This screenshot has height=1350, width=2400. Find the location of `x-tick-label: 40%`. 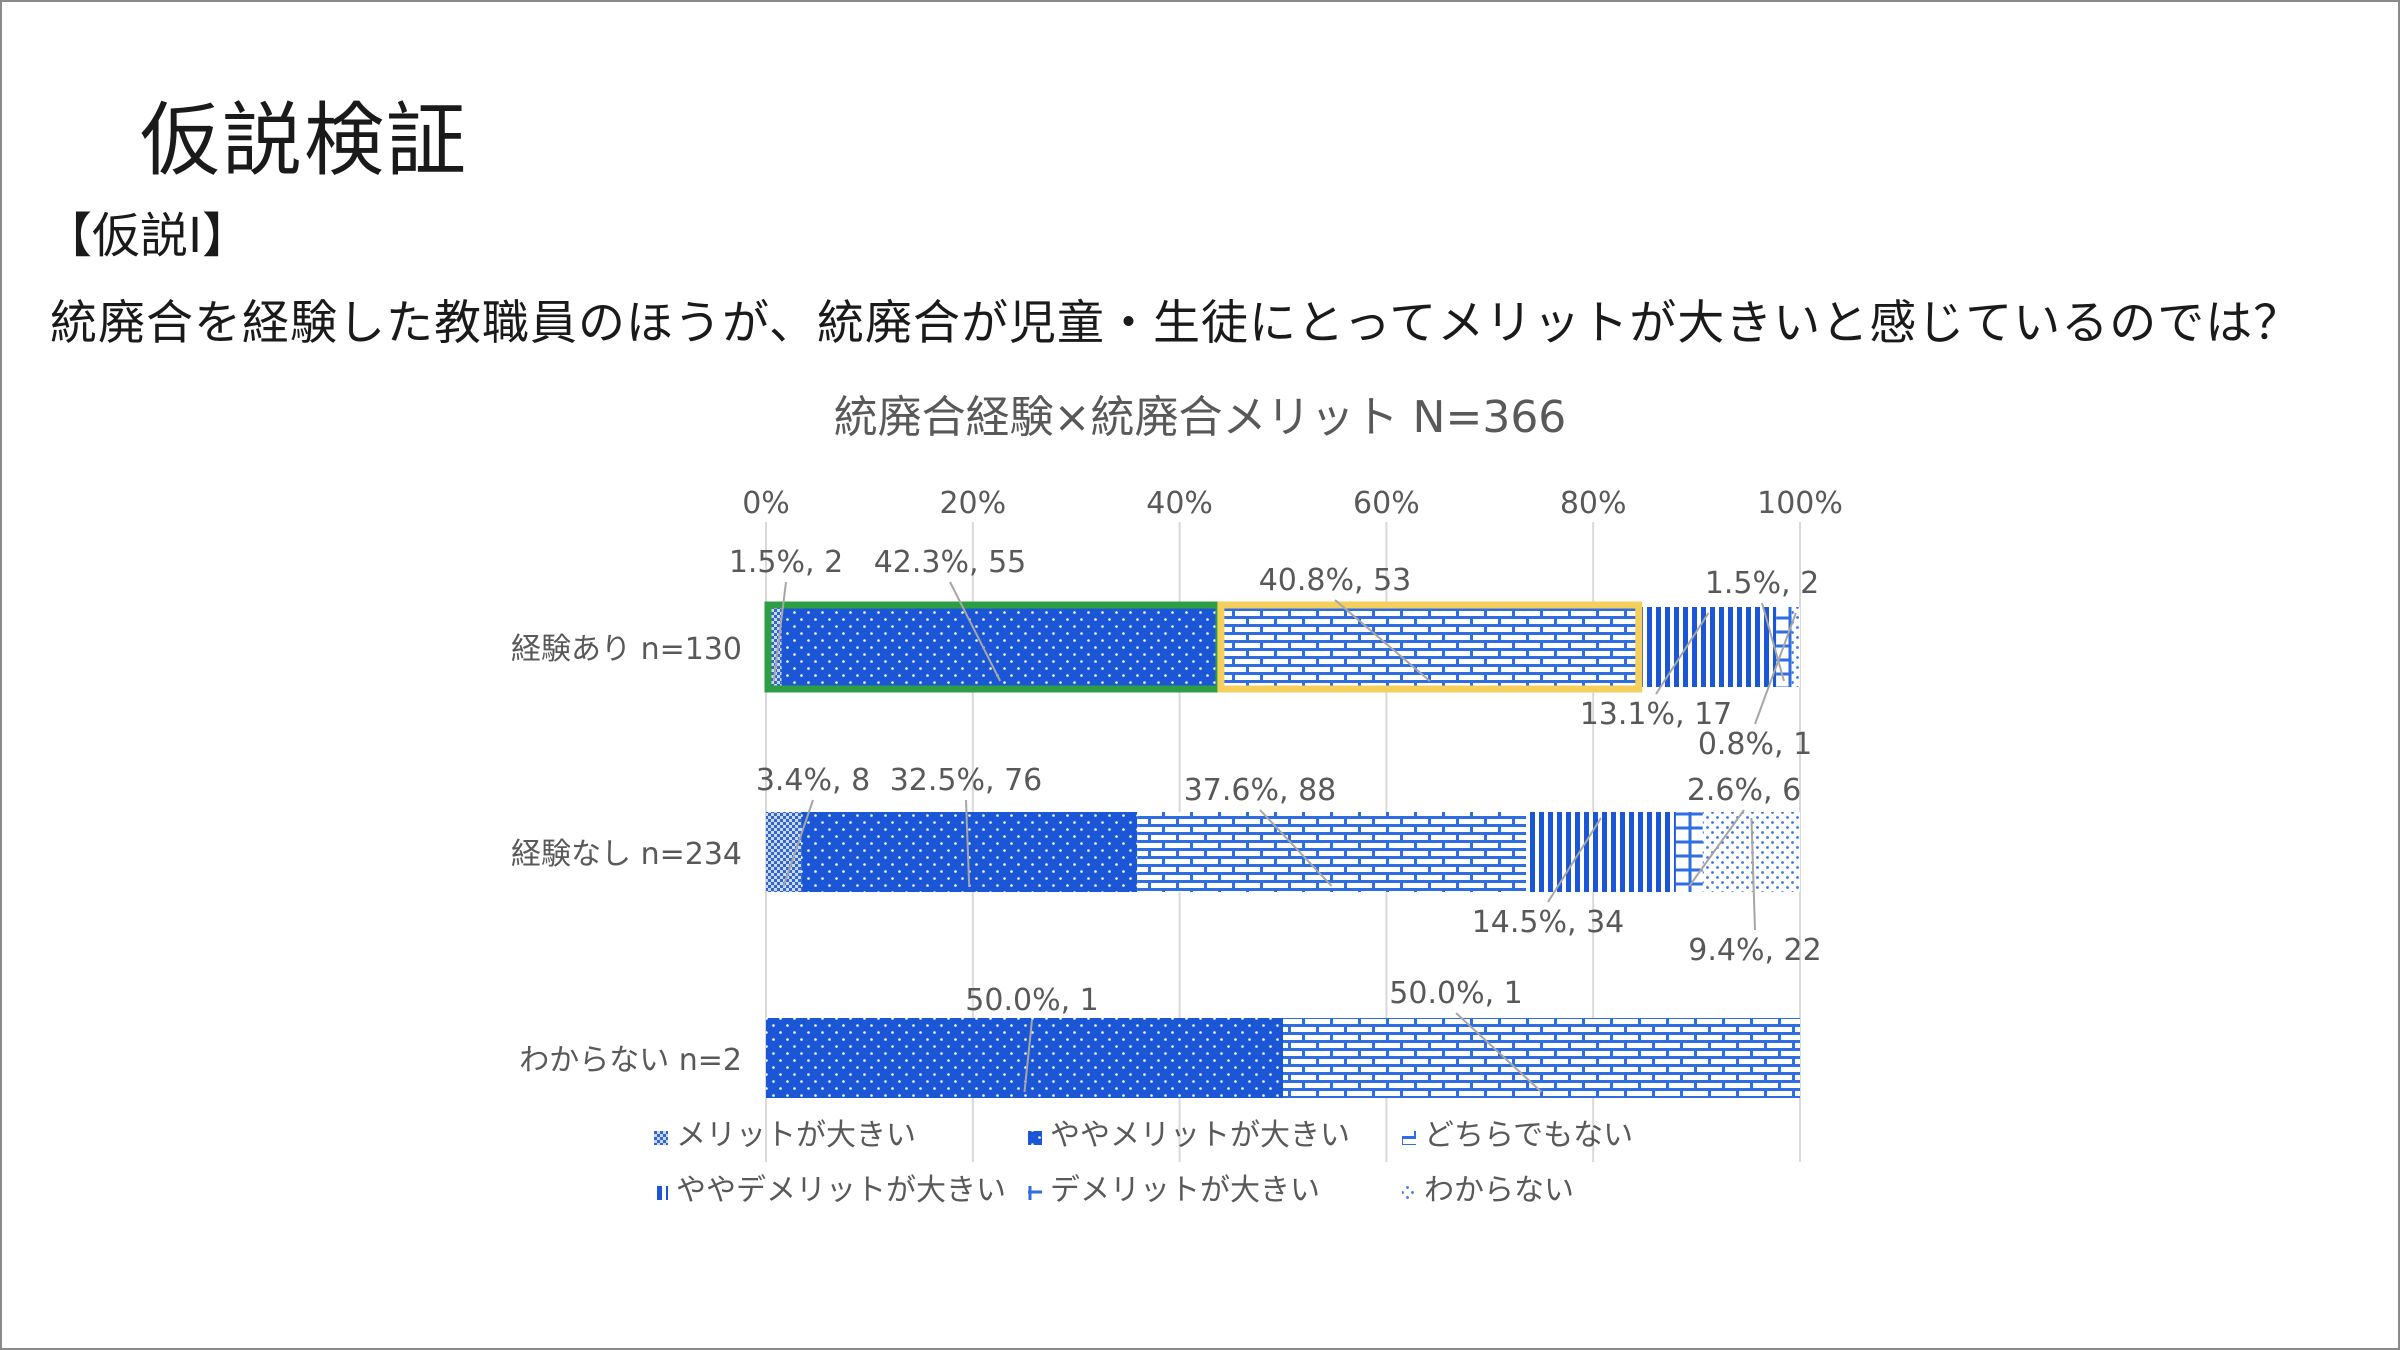

x-tick-label: 40% is located at coordinates (1179, 503).